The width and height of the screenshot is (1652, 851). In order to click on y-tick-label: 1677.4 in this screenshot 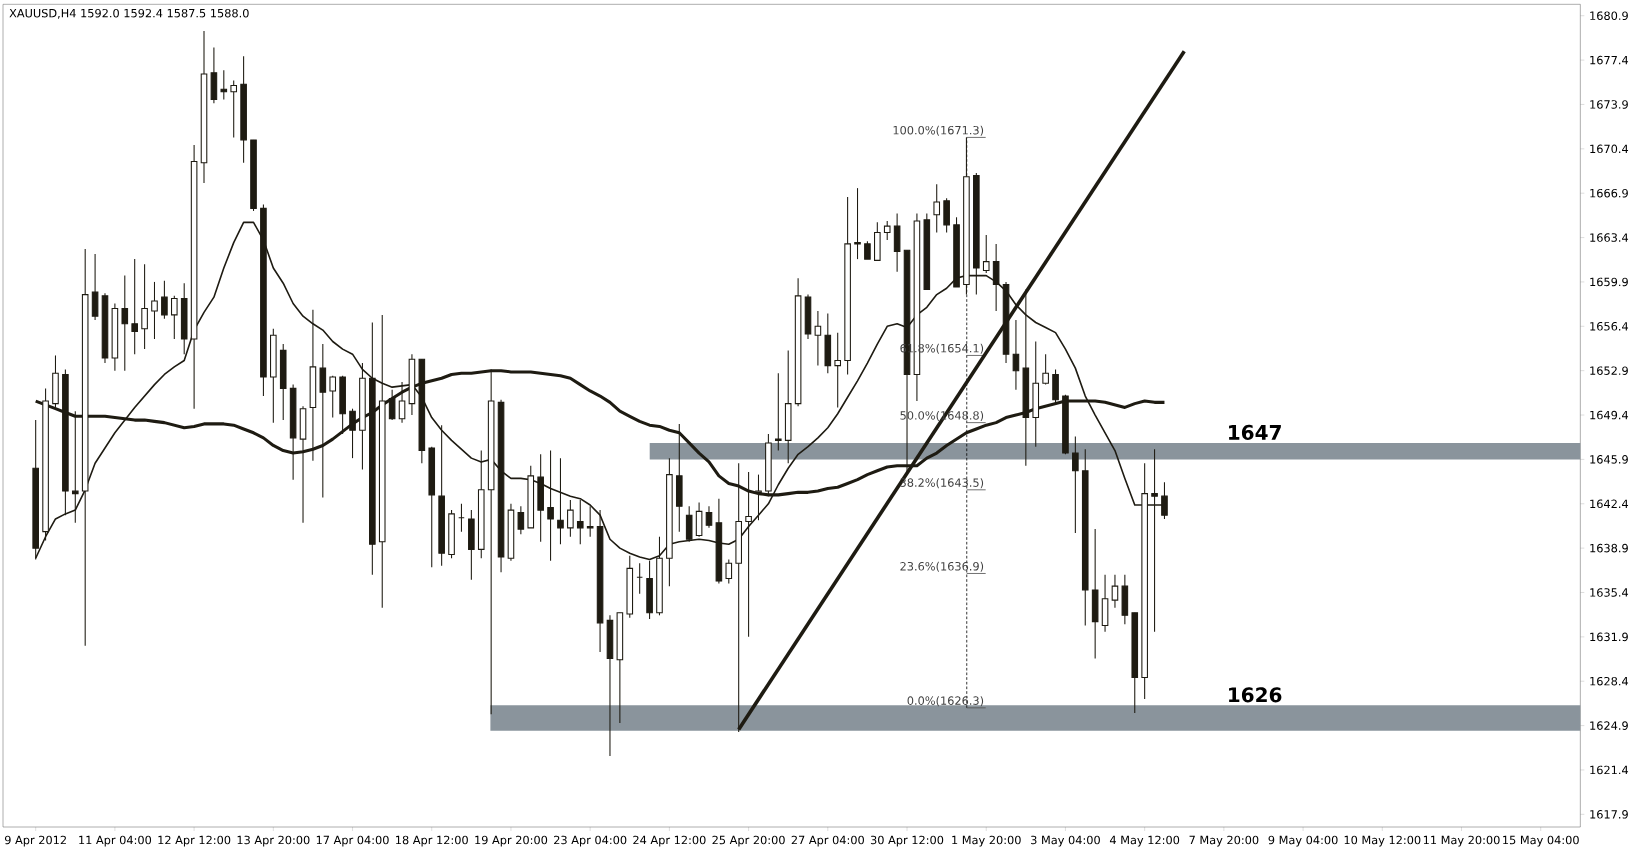, I will do `click(1609, 60)`.